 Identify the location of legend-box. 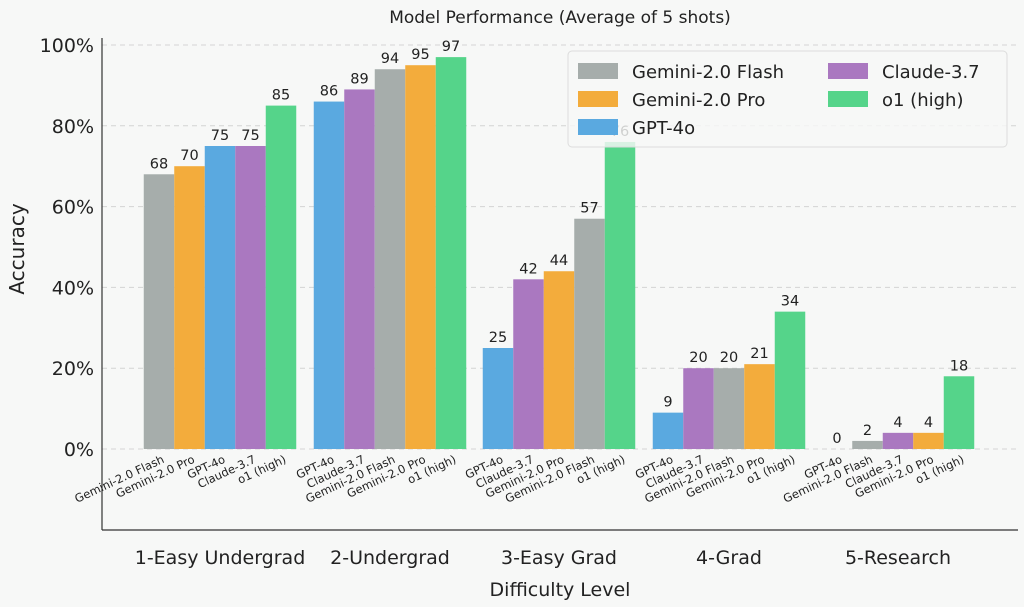
(787, 99).